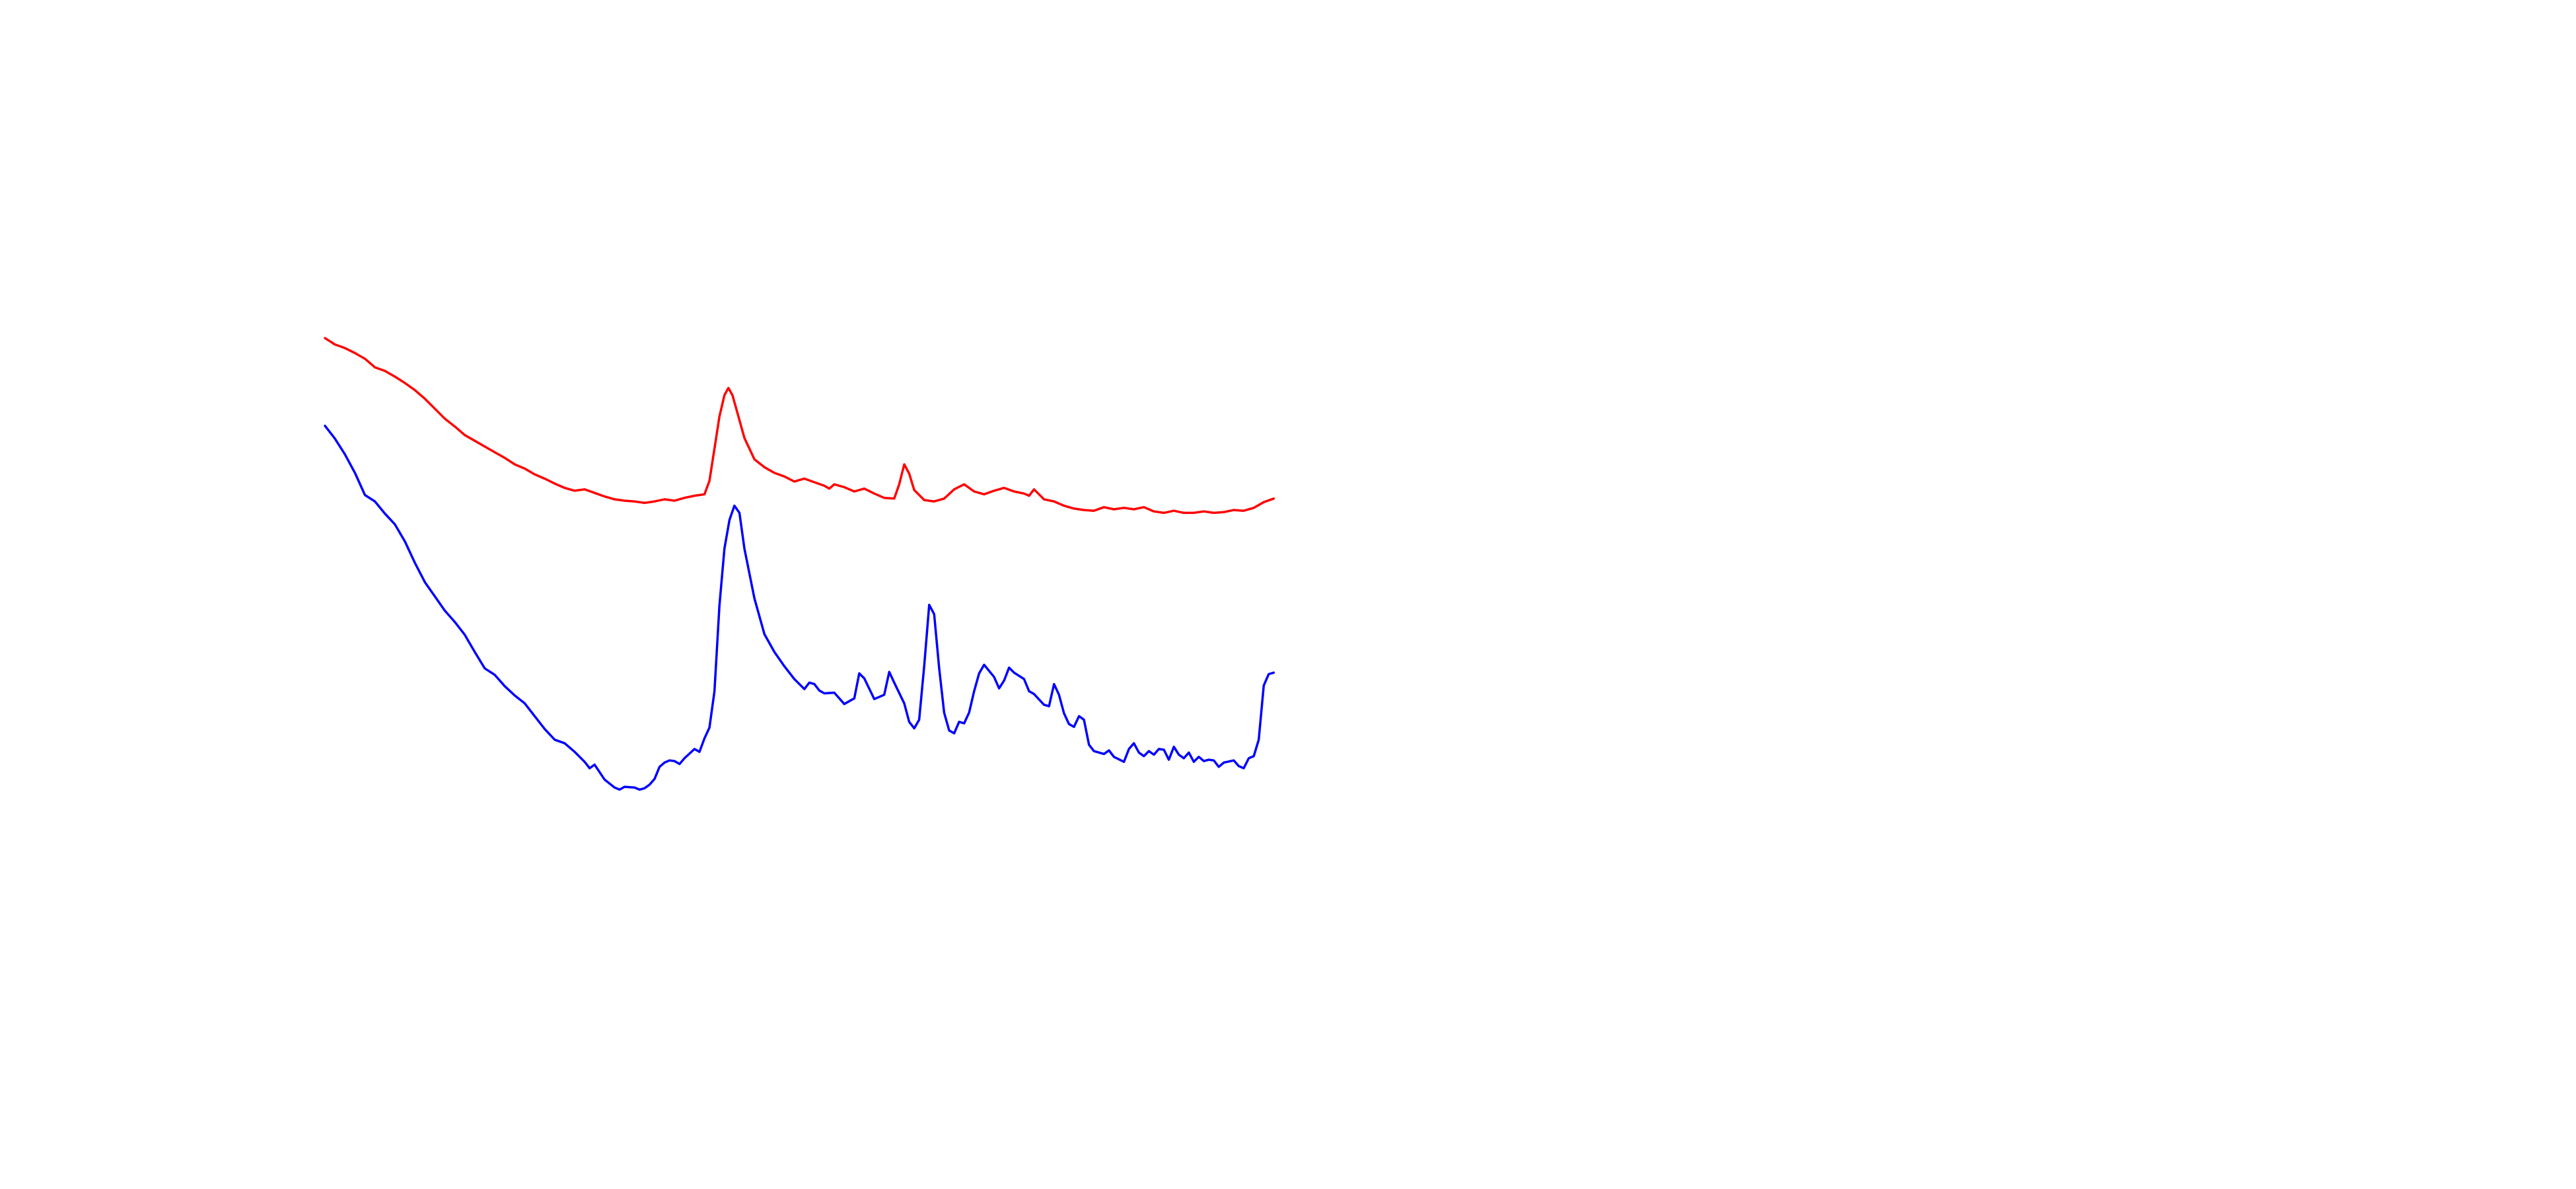  I want to click on series-layer, so click(800, 564).